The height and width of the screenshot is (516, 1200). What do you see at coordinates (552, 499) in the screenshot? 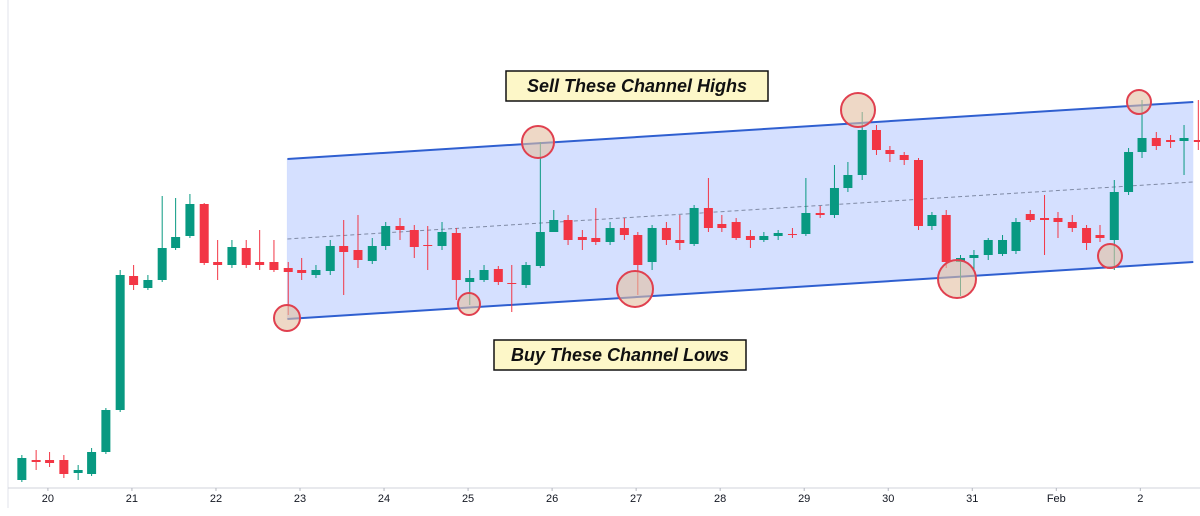
I see `x-tick-label: 26` at bounding box center [552, 499].